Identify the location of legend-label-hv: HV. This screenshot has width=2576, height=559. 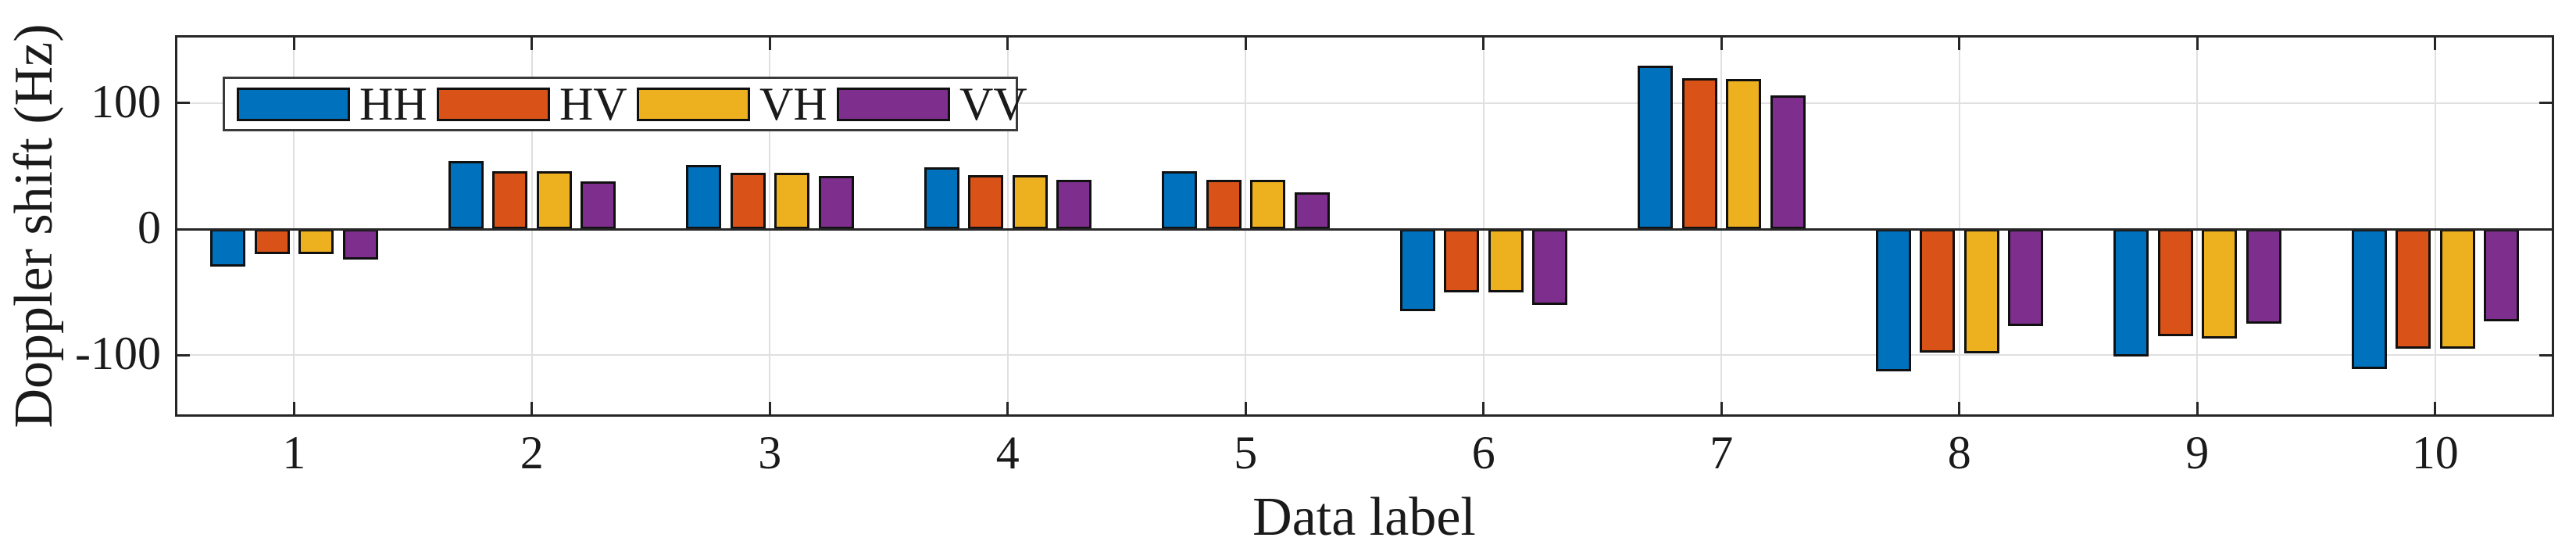
(593, 104).